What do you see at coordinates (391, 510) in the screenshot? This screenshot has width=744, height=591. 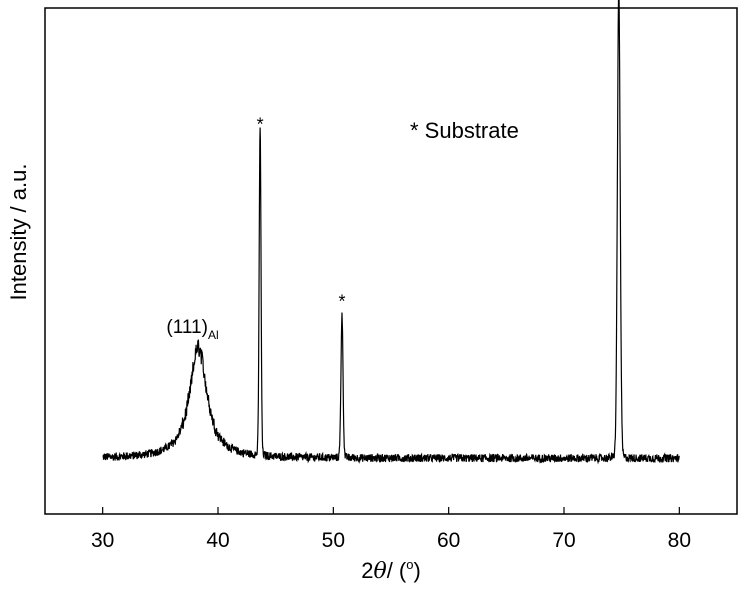 I see `x-axis-ticks` at bounding box center [391, 510].